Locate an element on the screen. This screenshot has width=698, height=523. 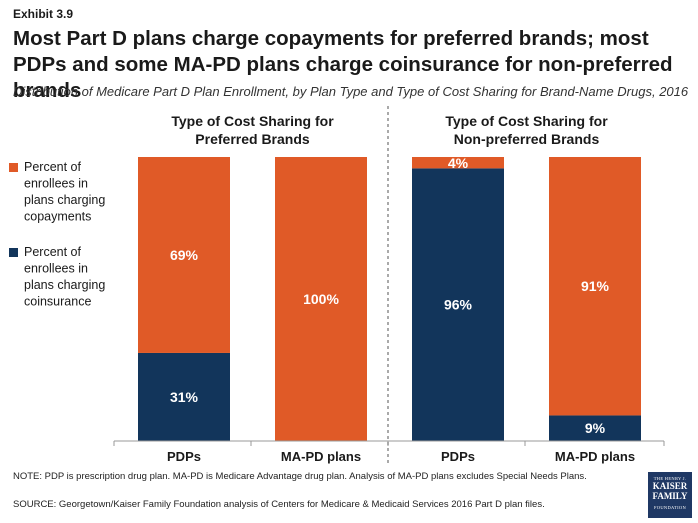
group-title: Non-preferred Brands is located at coordinates (527, 139).